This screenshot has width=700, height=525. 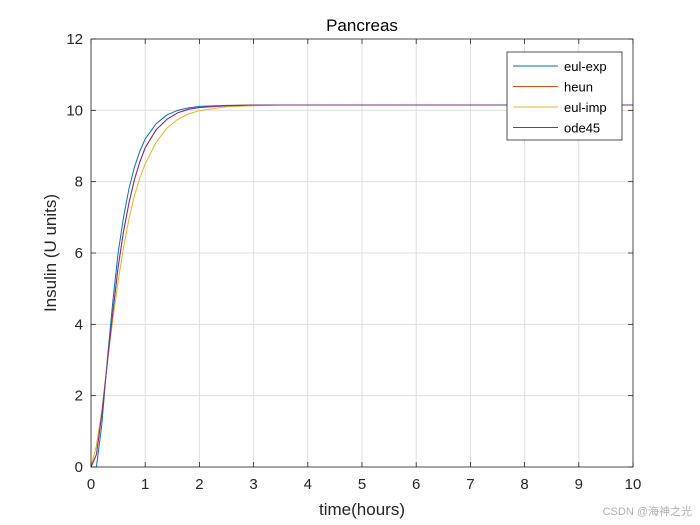 What do you see at coordinates (74, 39) in the screenshot?
I see `y-tick-label: 12` at bounding box center [74, 39].